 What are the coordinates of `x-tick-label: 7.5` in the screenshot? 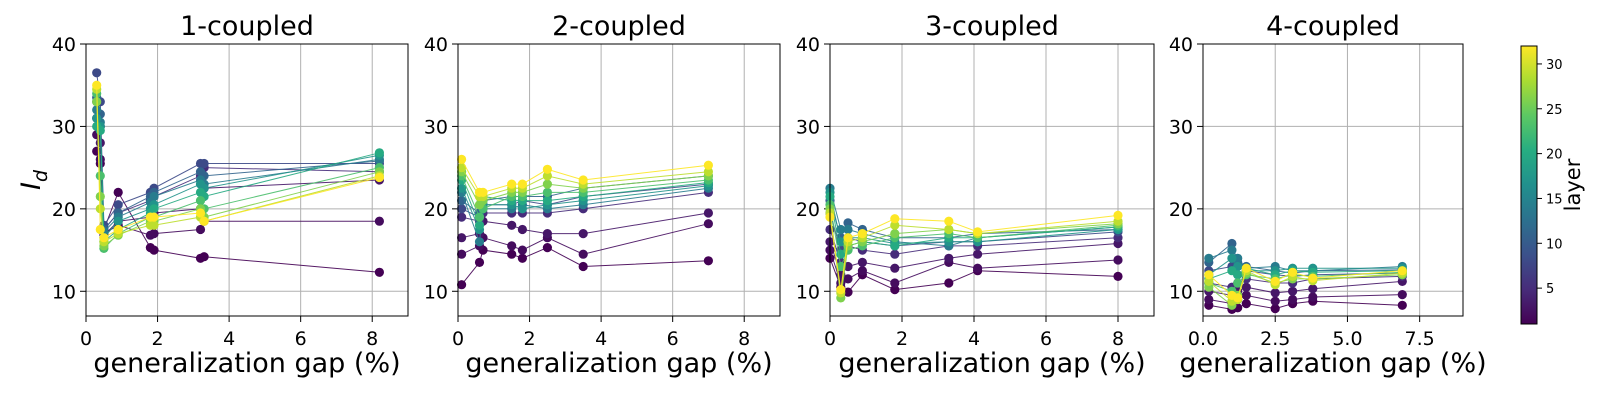 It's located at (1420, 339).